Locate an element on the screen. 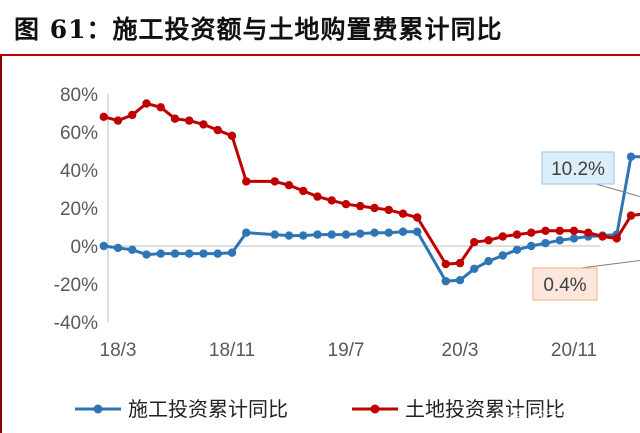 This screenshot has width=640, height=433. callout-label: 0.4% is located at coordinates (564, 285).